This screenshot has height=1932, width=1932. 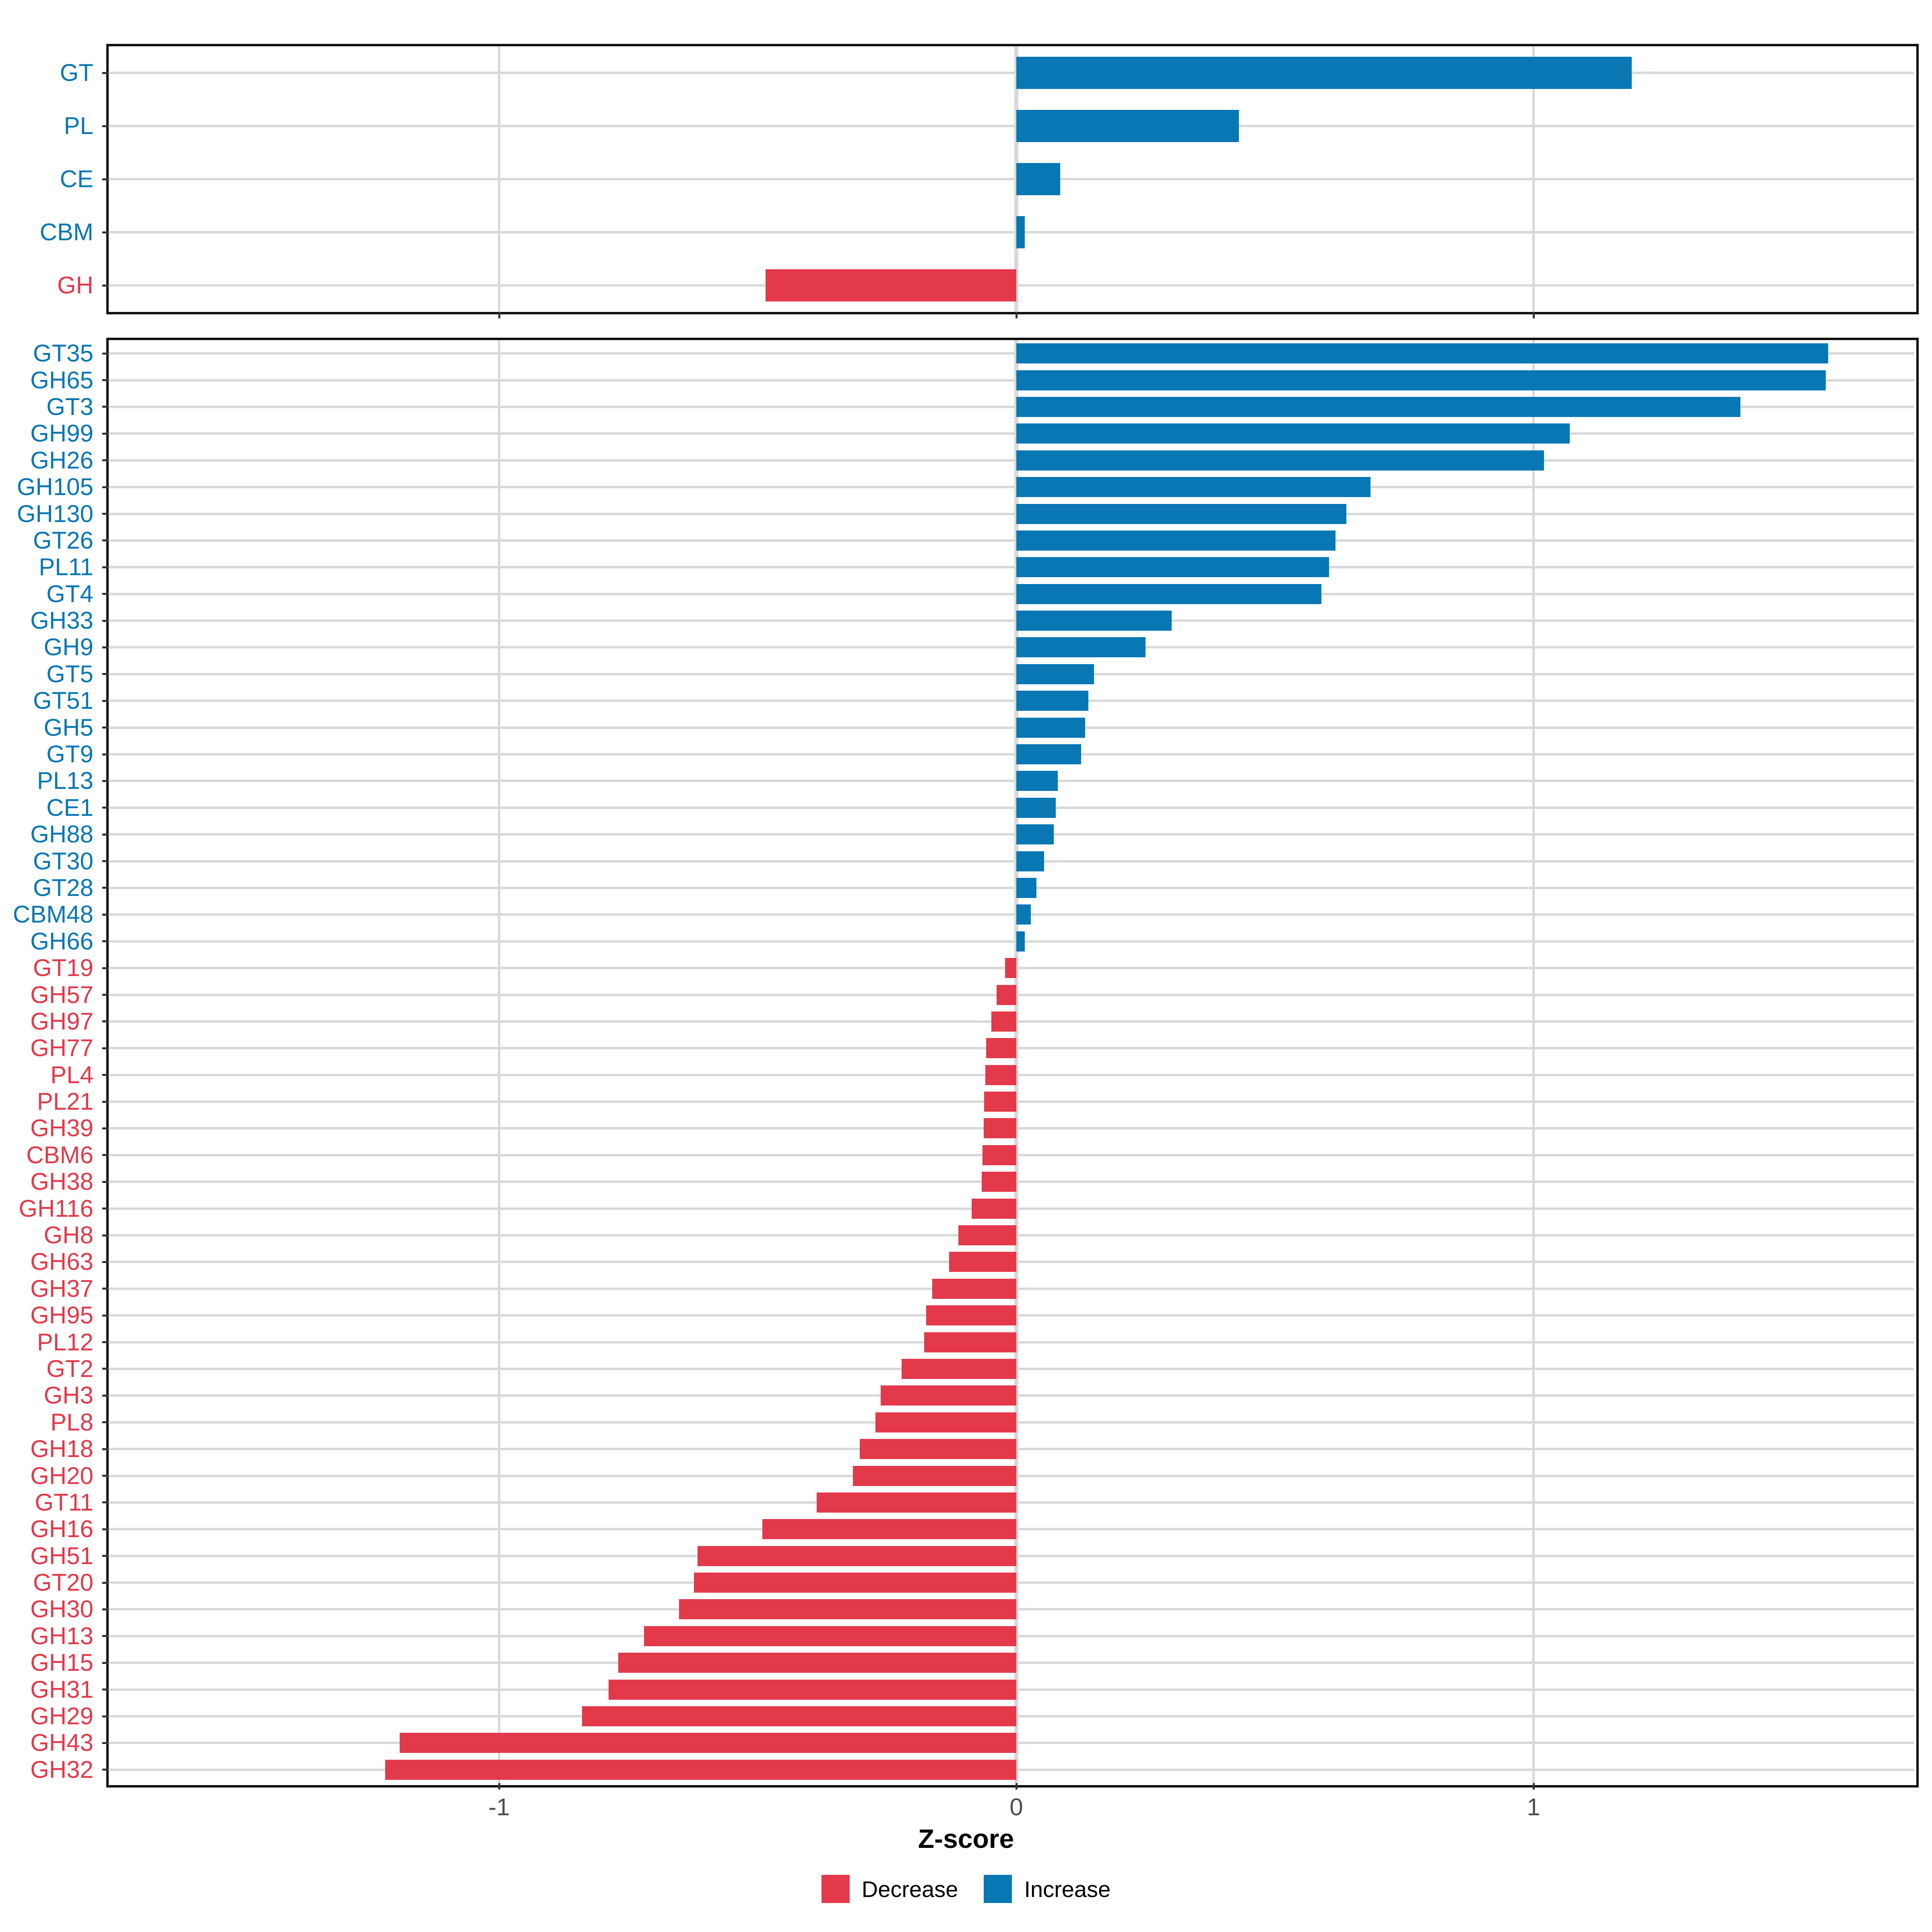 What do you see at coordinates (1293, 433) in the screenshot?
I see `bar-GH99` at bounding box center [1293, 433].